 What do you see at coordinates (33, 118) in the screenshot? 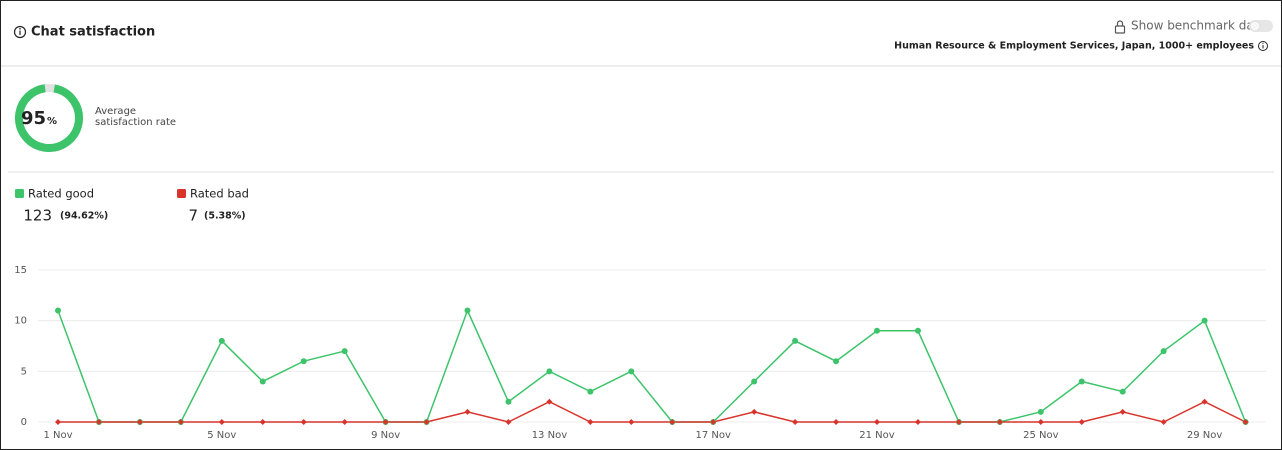
I see `summary-value: 95` at bounding box center [33, 118].